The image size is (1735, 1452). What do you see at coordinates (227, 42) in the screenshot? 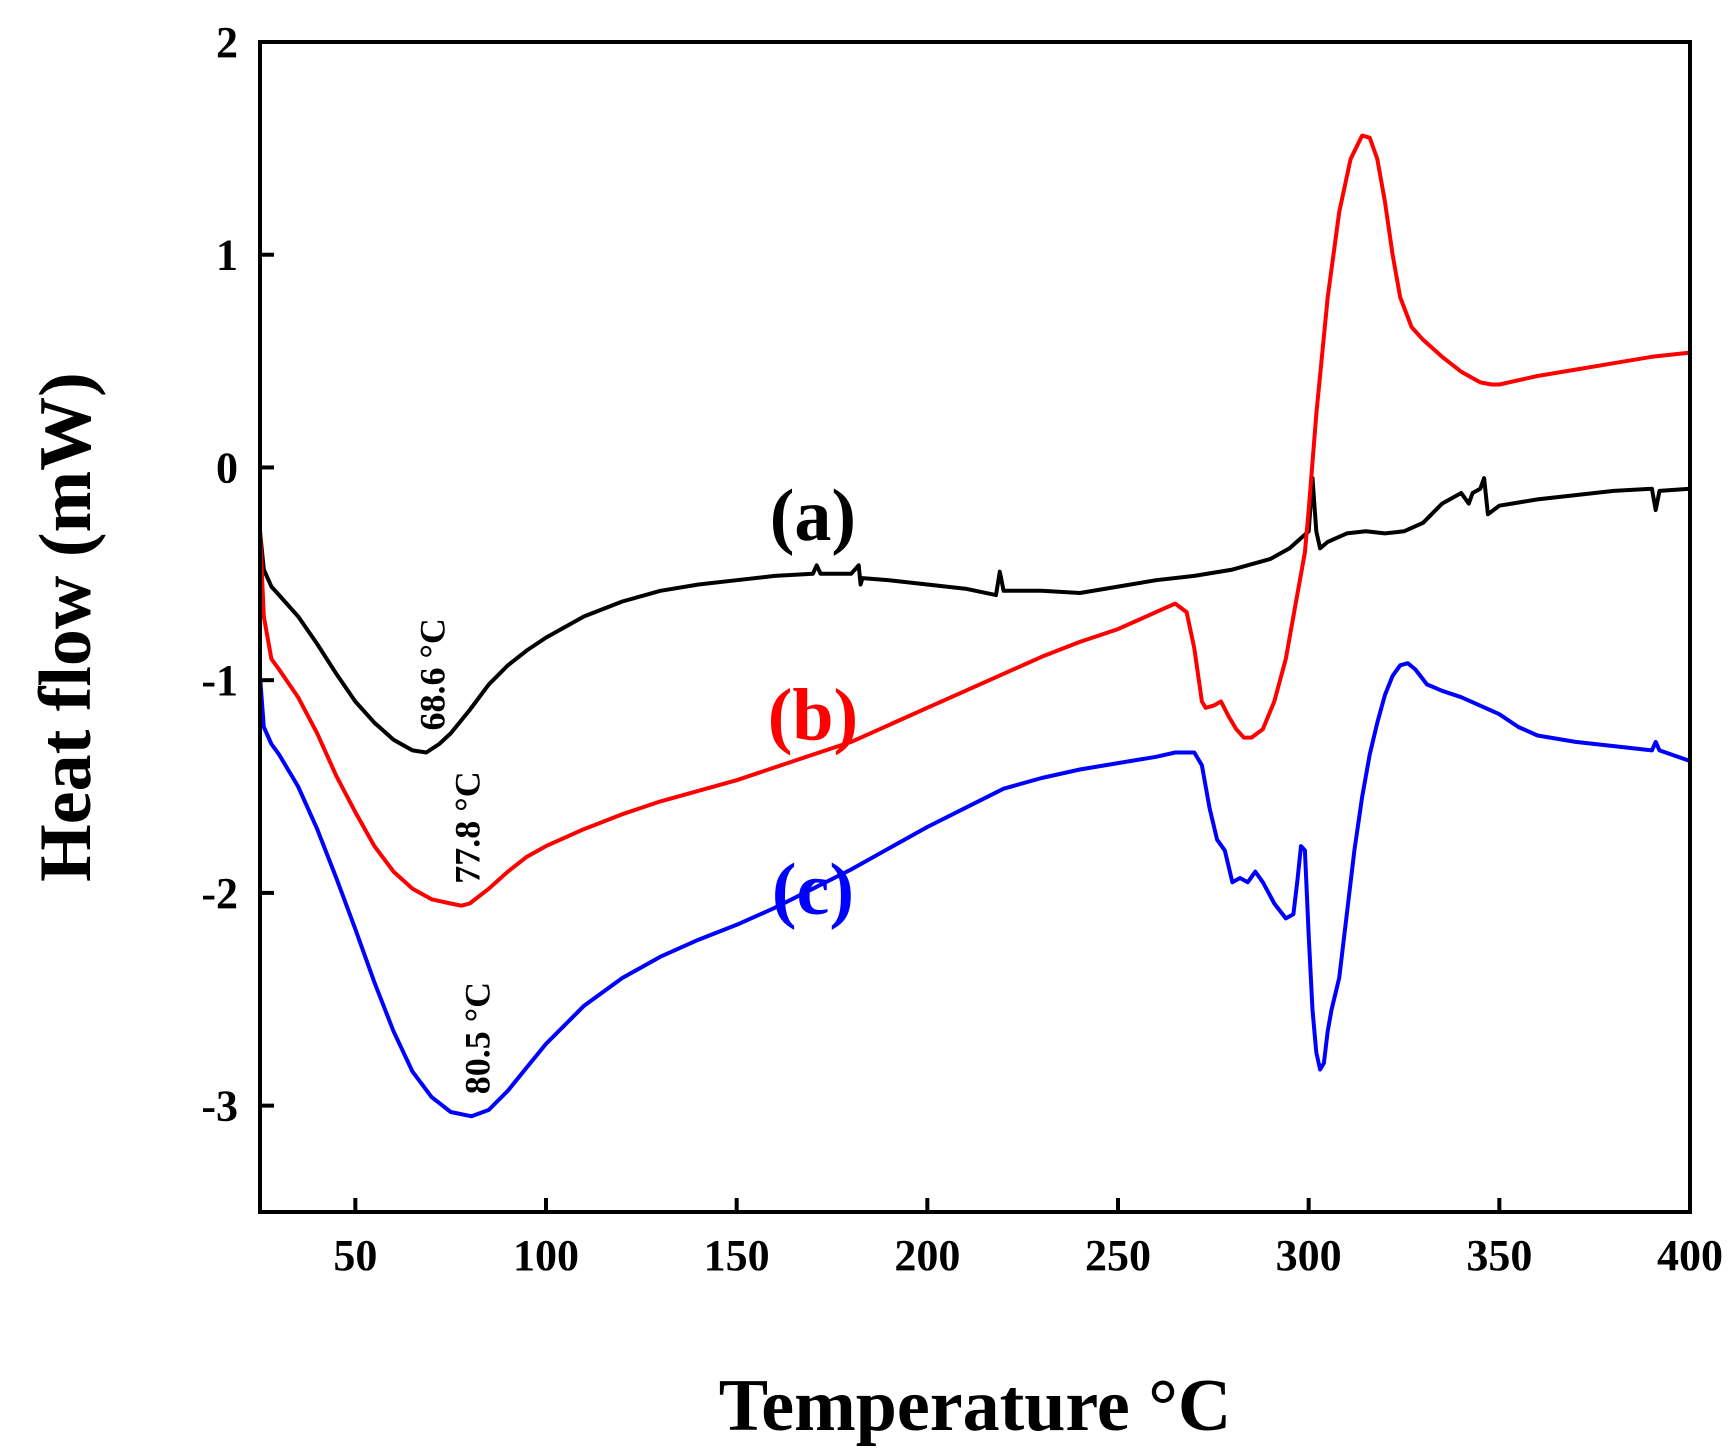
I see `y-tick-label: 2` at bounding box center [227, 42].